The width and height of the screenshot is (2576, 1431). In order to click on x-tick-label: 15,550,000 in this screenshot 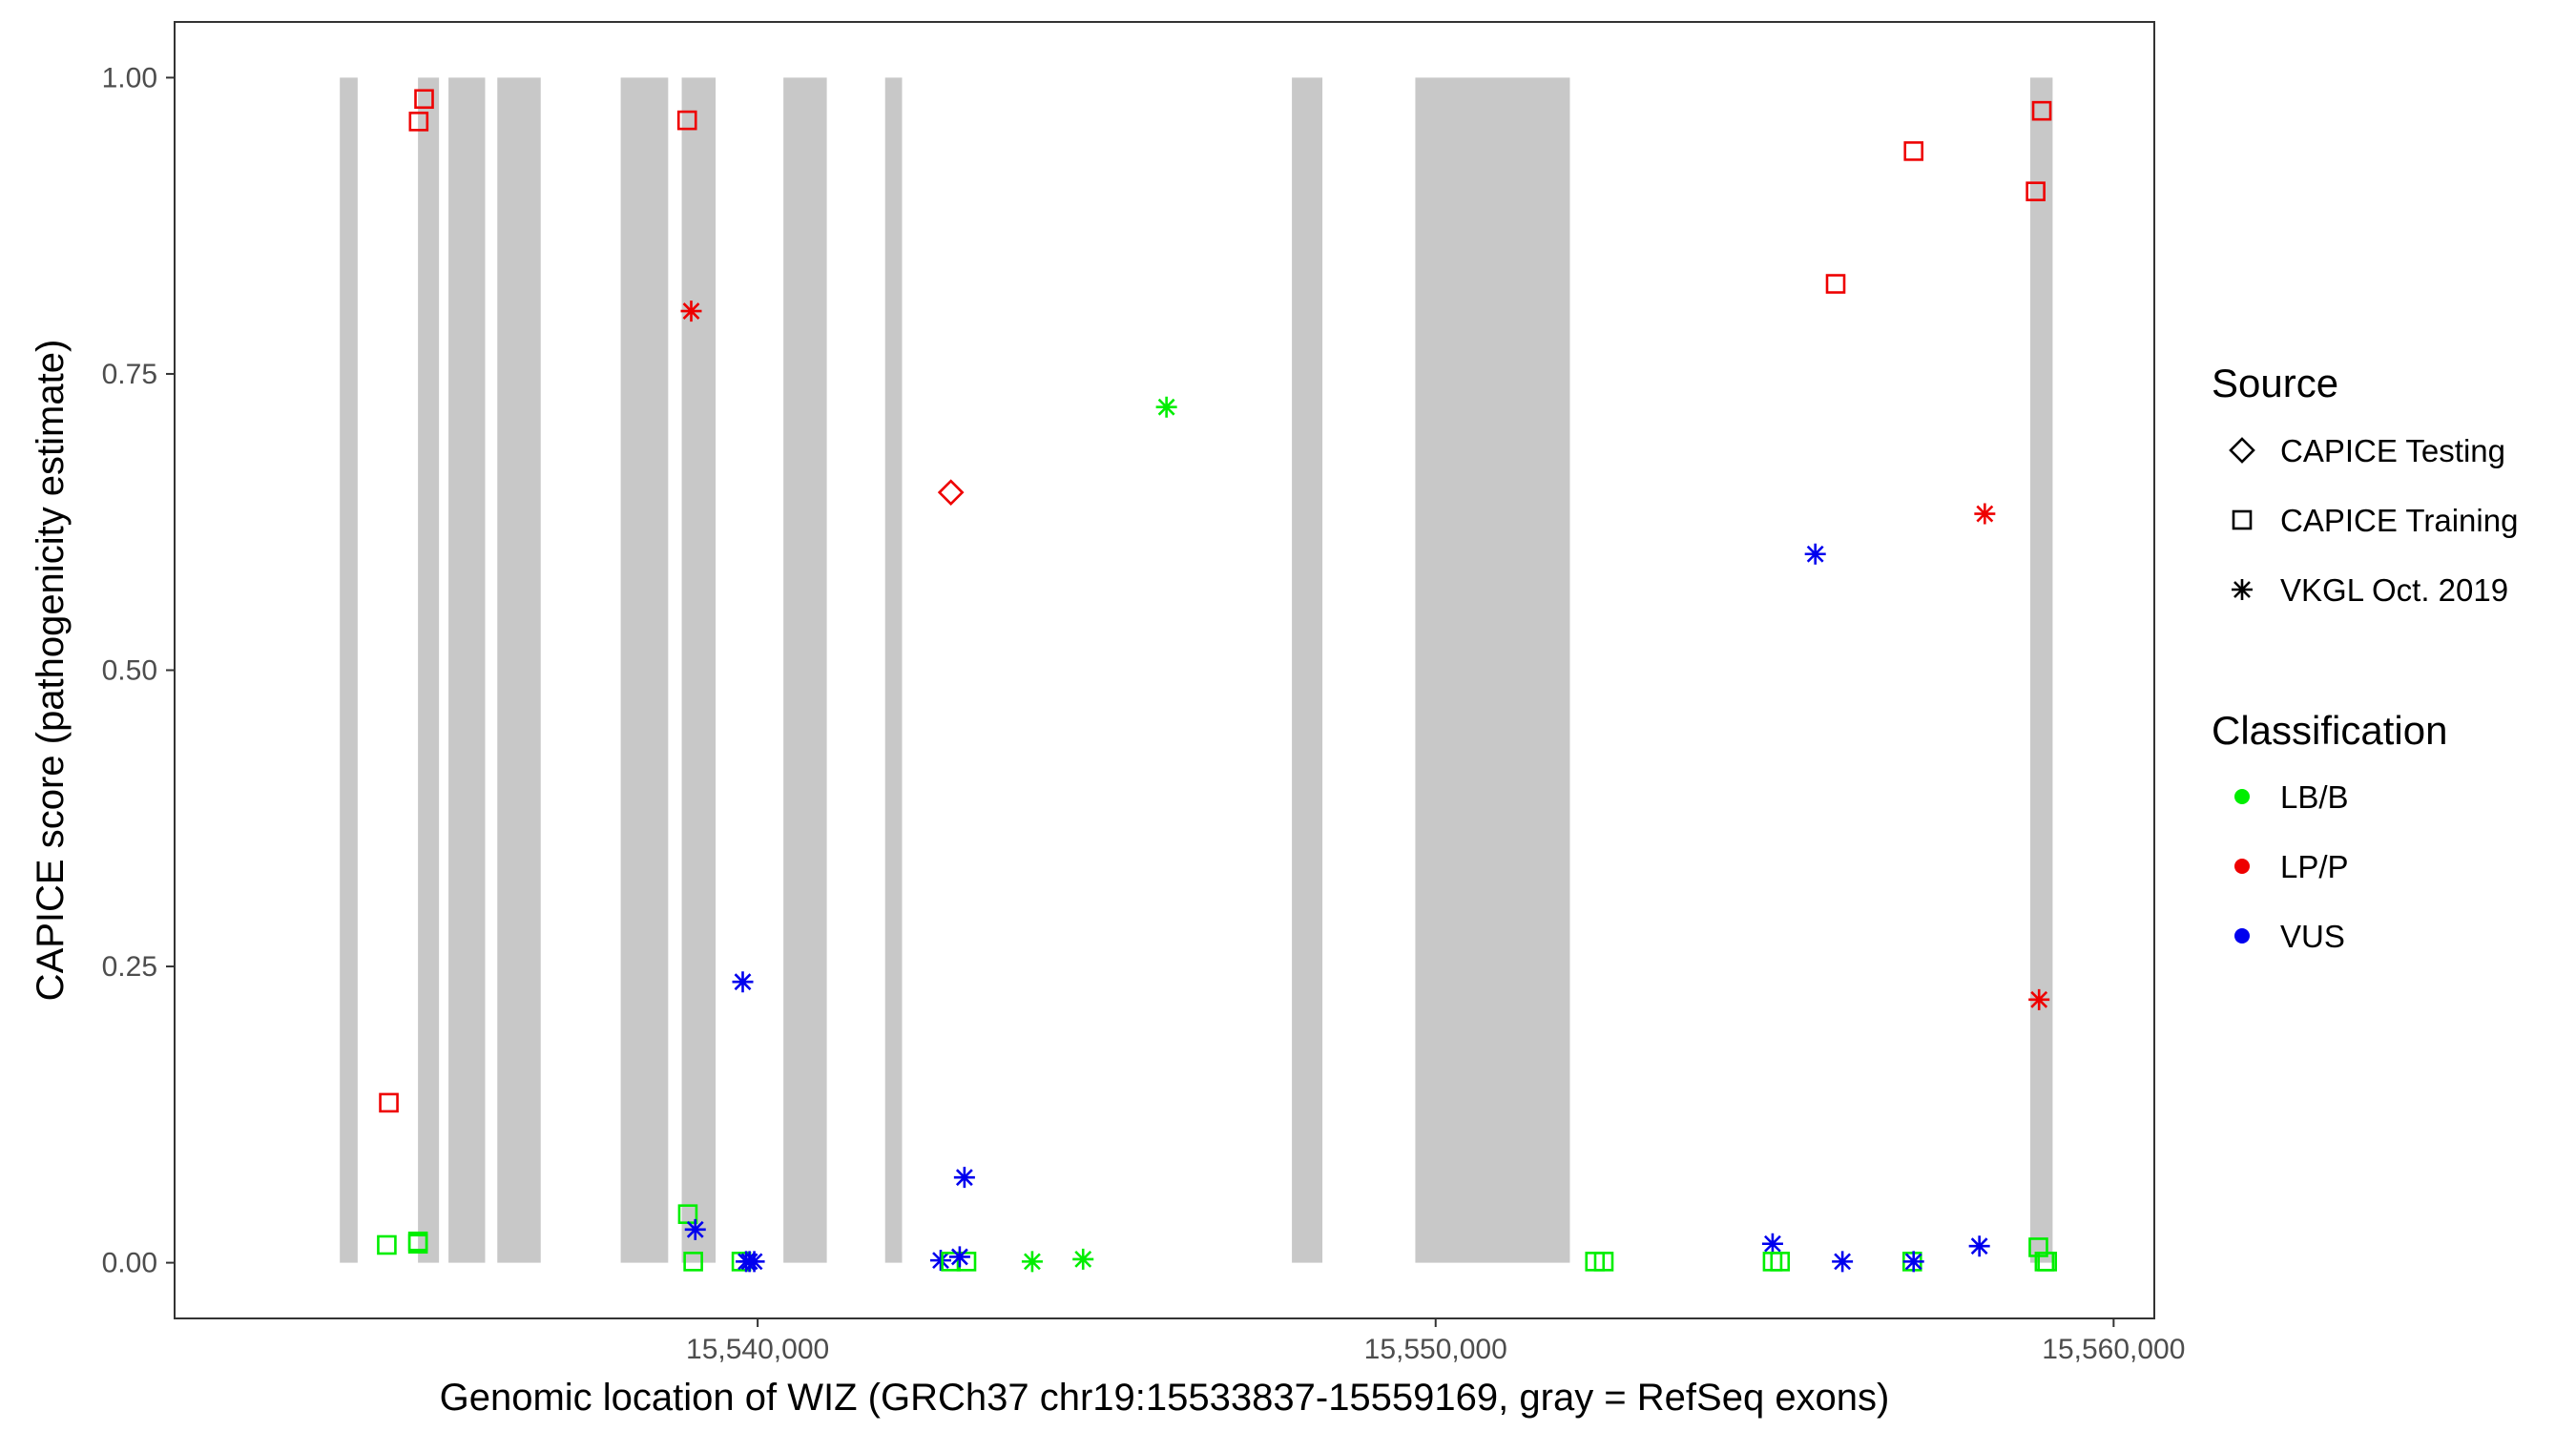, I will do `click(1435, 1349)`.